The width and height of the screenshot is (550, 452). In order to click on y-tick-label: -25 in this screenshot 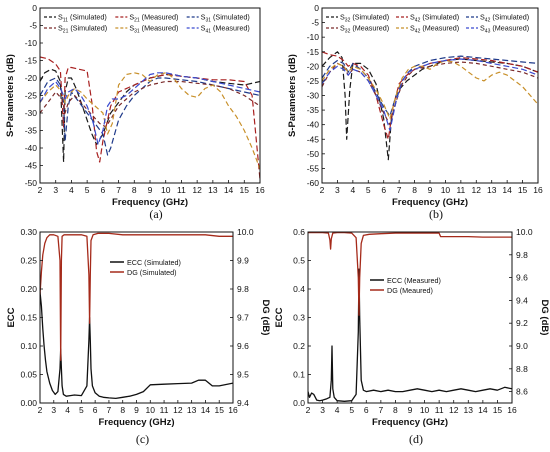, I will do `click(313, 81)`.